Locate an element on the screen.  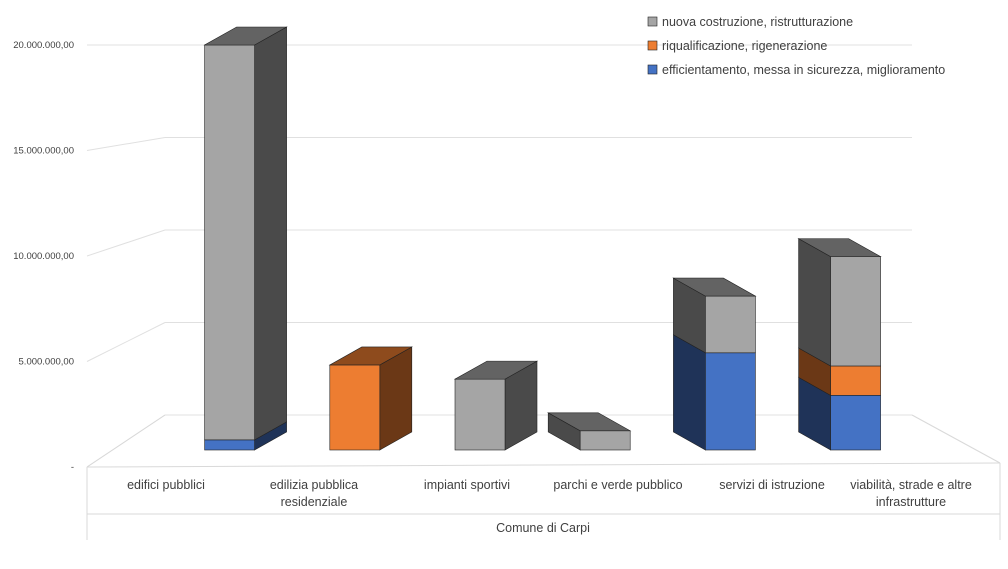
legend-label: riqualificazione, rigenerazione is located at coordinates (744, 46).